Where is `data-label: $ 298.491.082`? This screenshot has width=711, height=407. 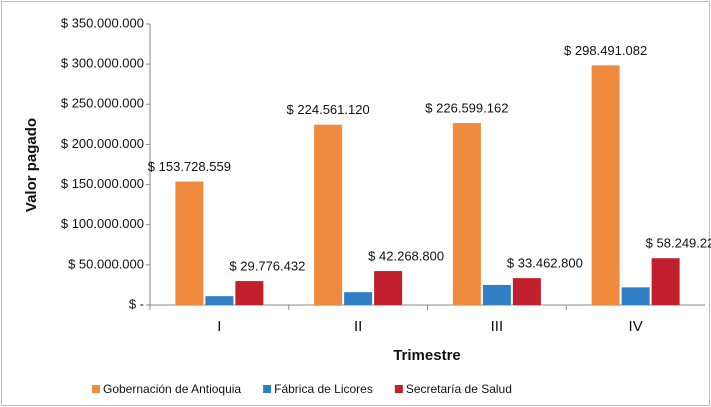 data-label: $ 298.491.082 is located at coordinates (605, 50).